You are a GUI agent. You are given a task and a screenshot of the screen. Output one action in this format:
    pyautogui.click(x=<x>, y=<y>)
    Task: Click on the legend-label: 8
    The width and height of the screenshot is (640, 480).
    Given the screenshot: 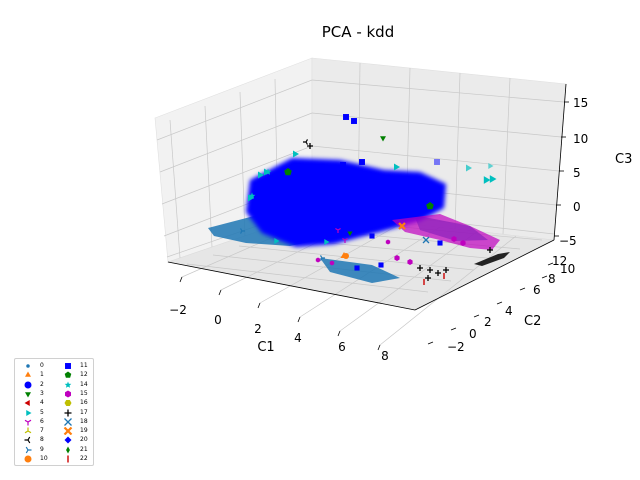 What is the action you would take?
    pyautogui.click(x=42, y=440)
    